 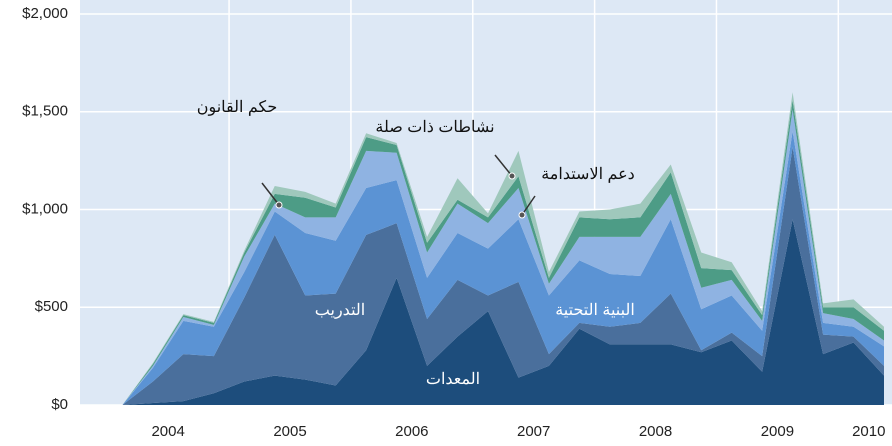 I want to click on y-tick-label: $1,000, so click(x=45, y=208).